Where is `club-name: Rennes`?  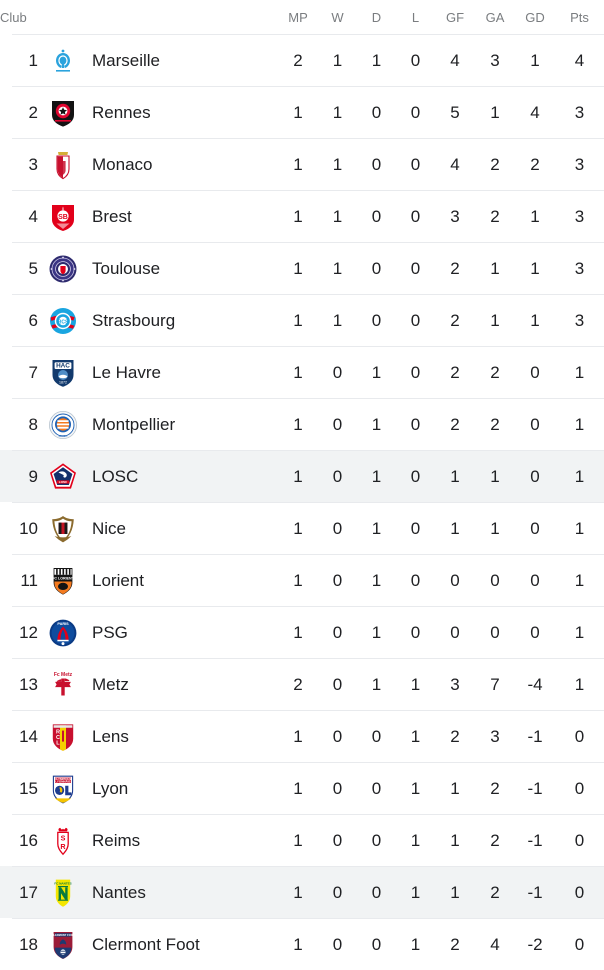 club-name: Rennes is located at coordinates (121, 113).